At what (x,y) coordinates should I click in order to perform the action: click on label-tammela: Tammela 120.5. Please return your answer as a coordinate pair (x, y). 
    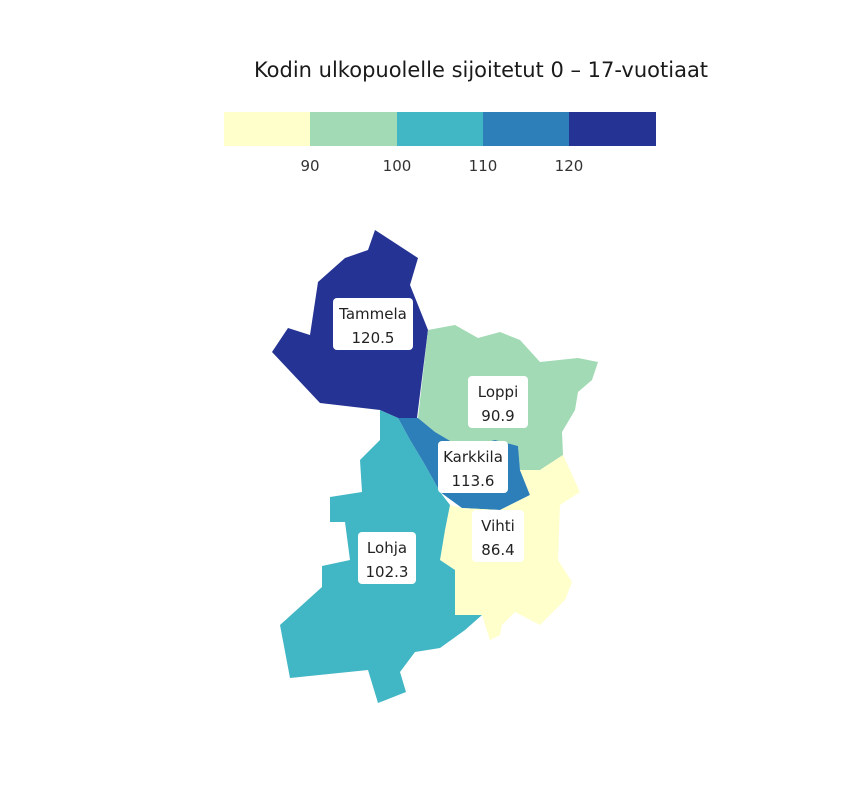
    Looking at the image, I should click on (373, 324).